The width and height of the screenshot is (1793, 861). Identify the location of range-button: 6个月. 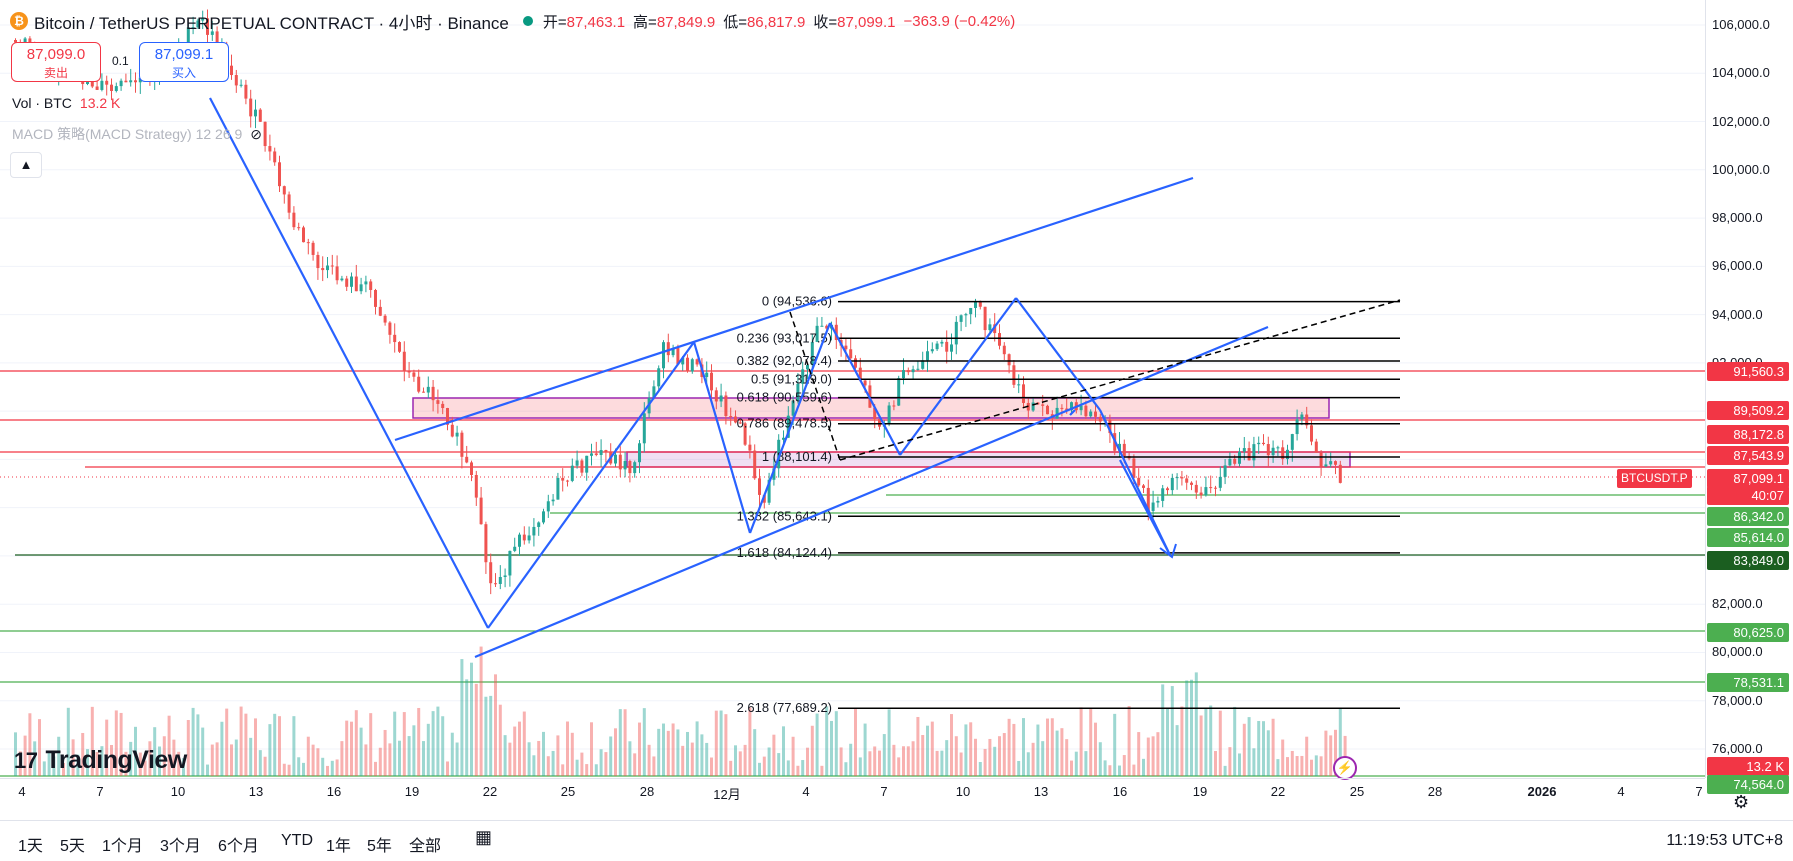
(238, 846).